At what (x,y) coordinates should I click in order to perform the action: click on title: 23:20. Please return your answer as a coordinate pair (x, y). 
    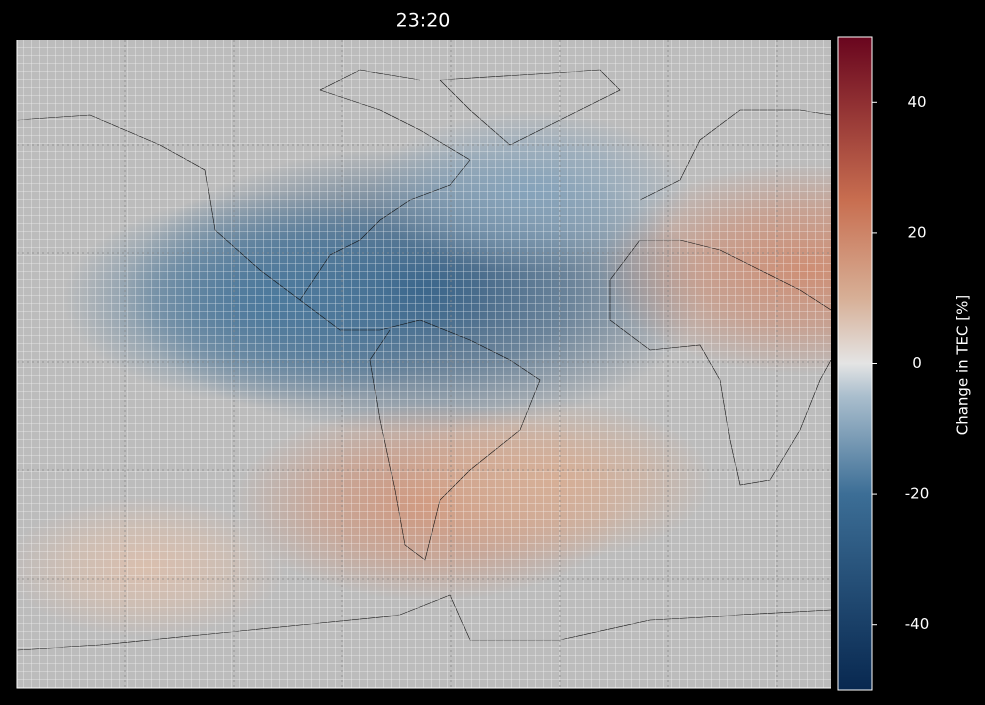
    Looking at the image, I should click on (423, 21).